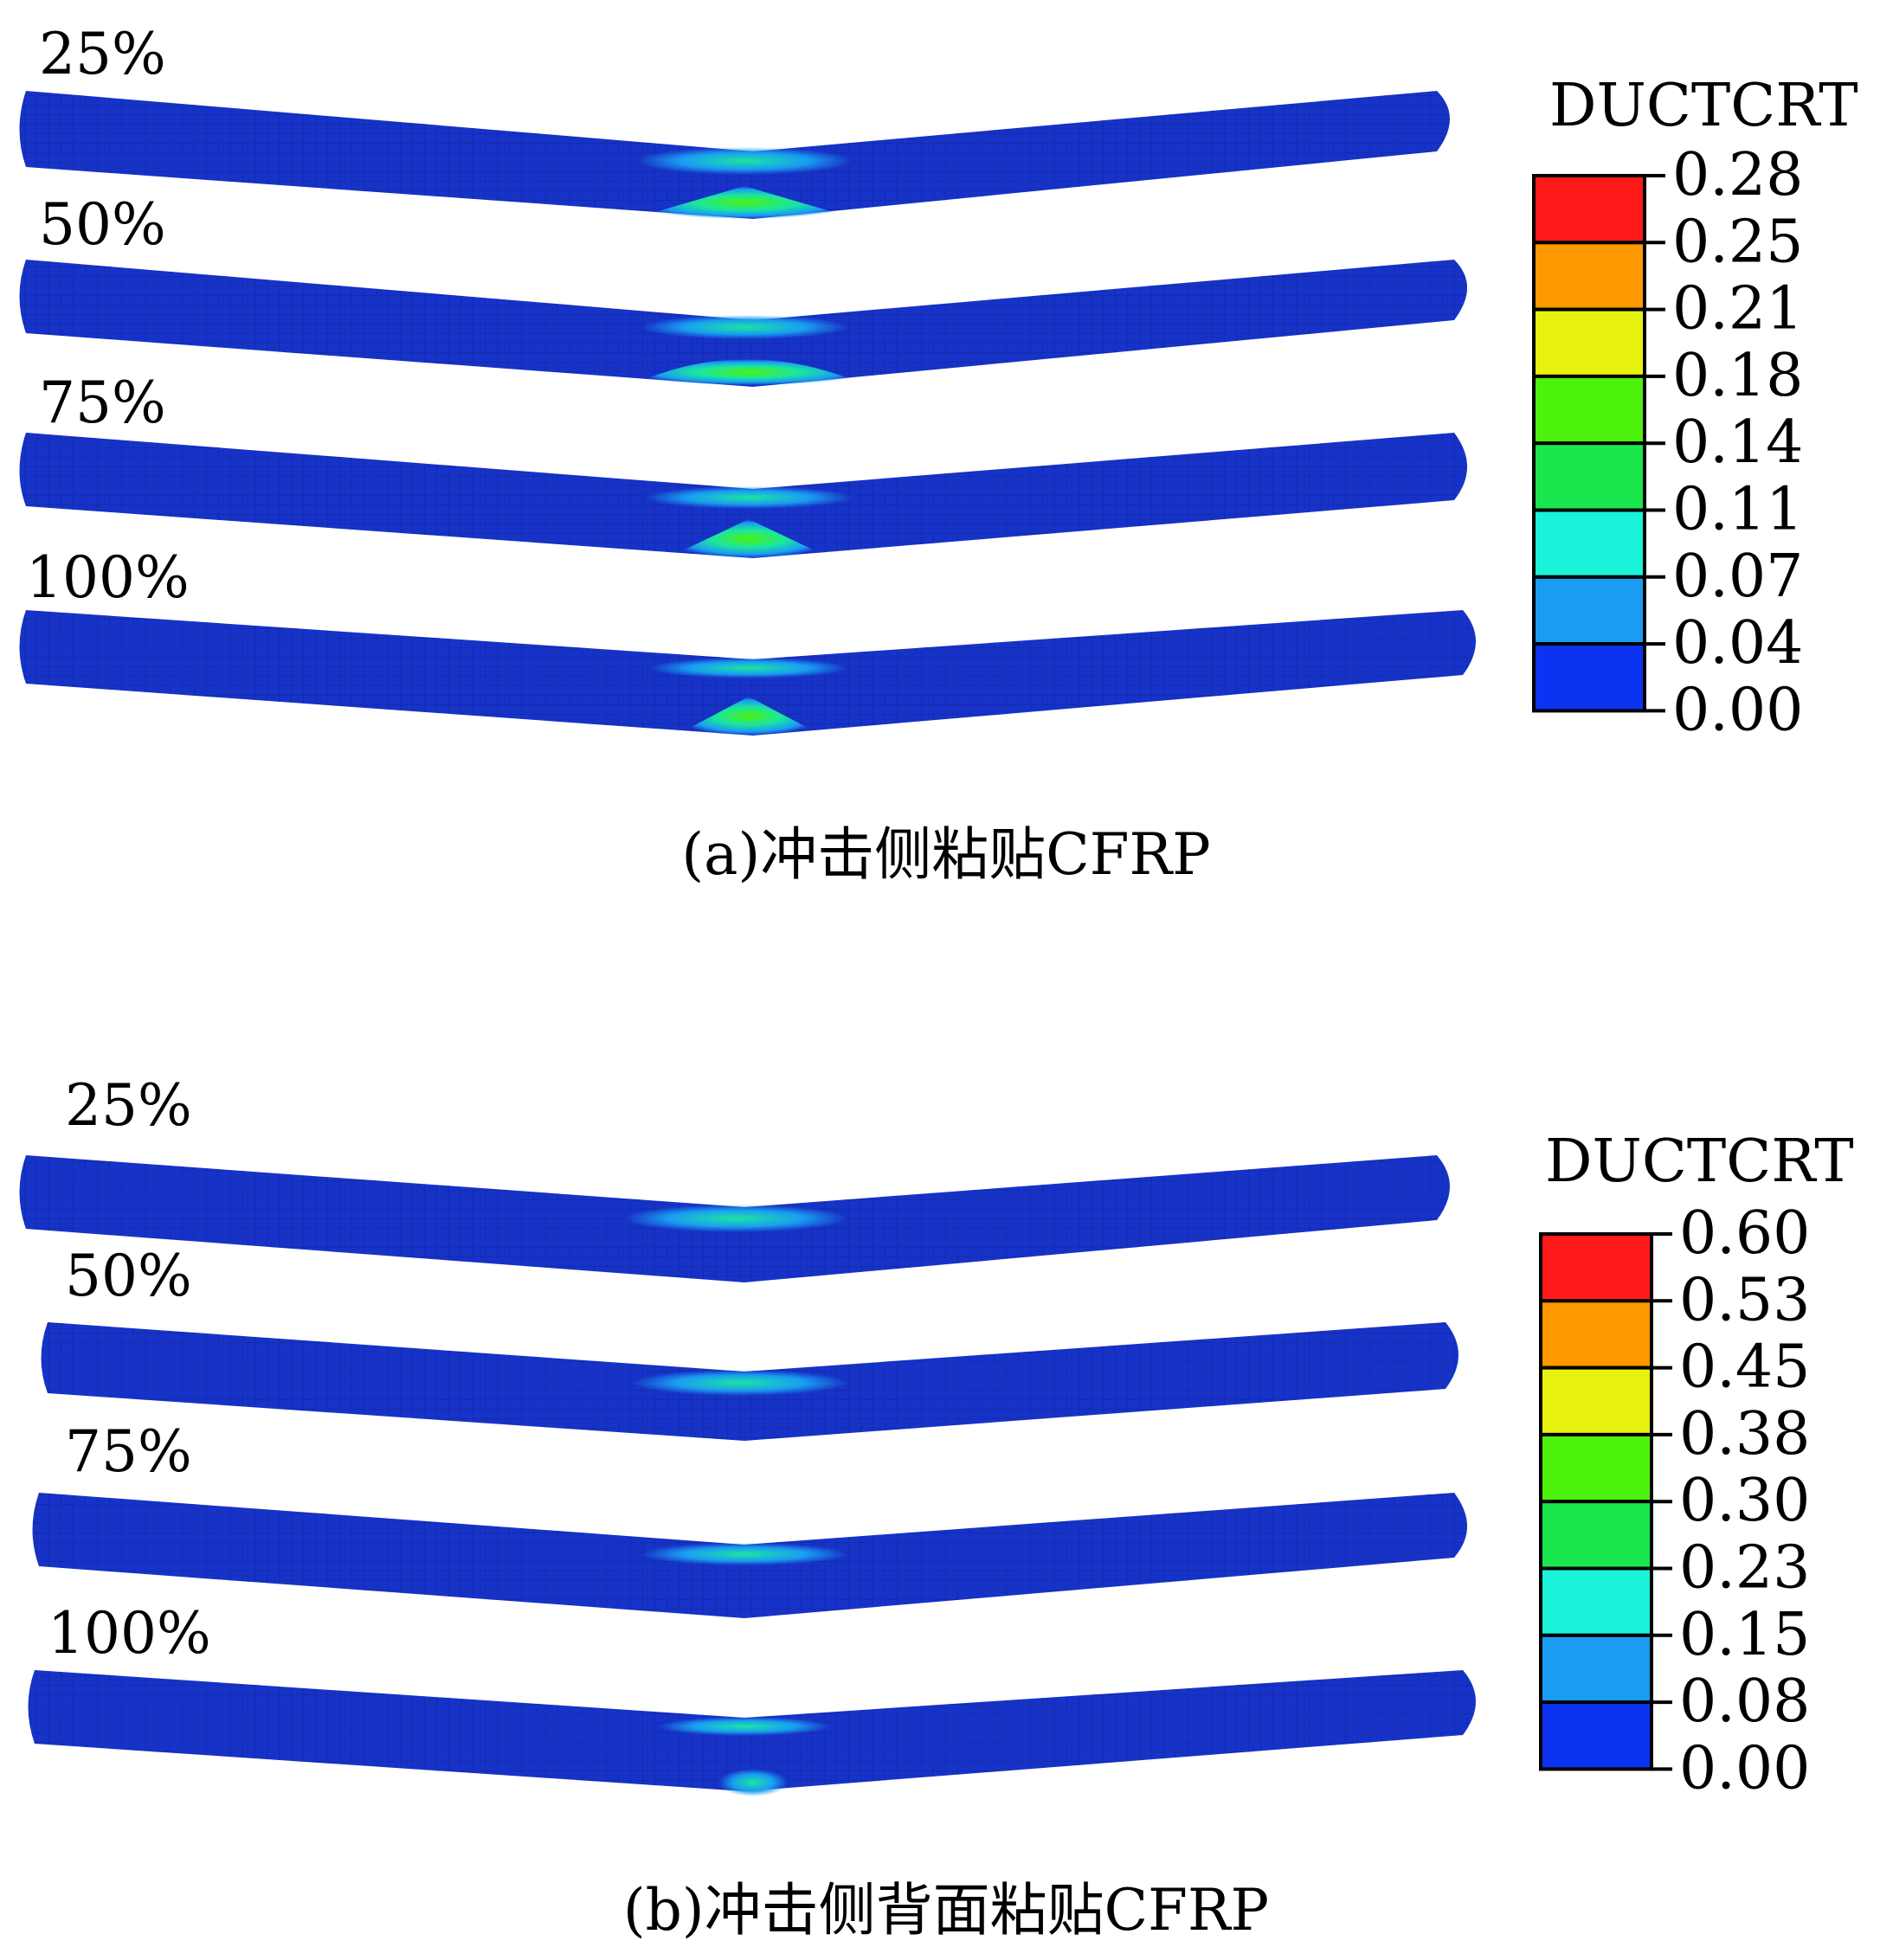 This screenshot has height=1960, width=1893. Describe the element at coordinates (102, 224) in the screenshot. I see `beam-label-a-50: 50%` at that location.